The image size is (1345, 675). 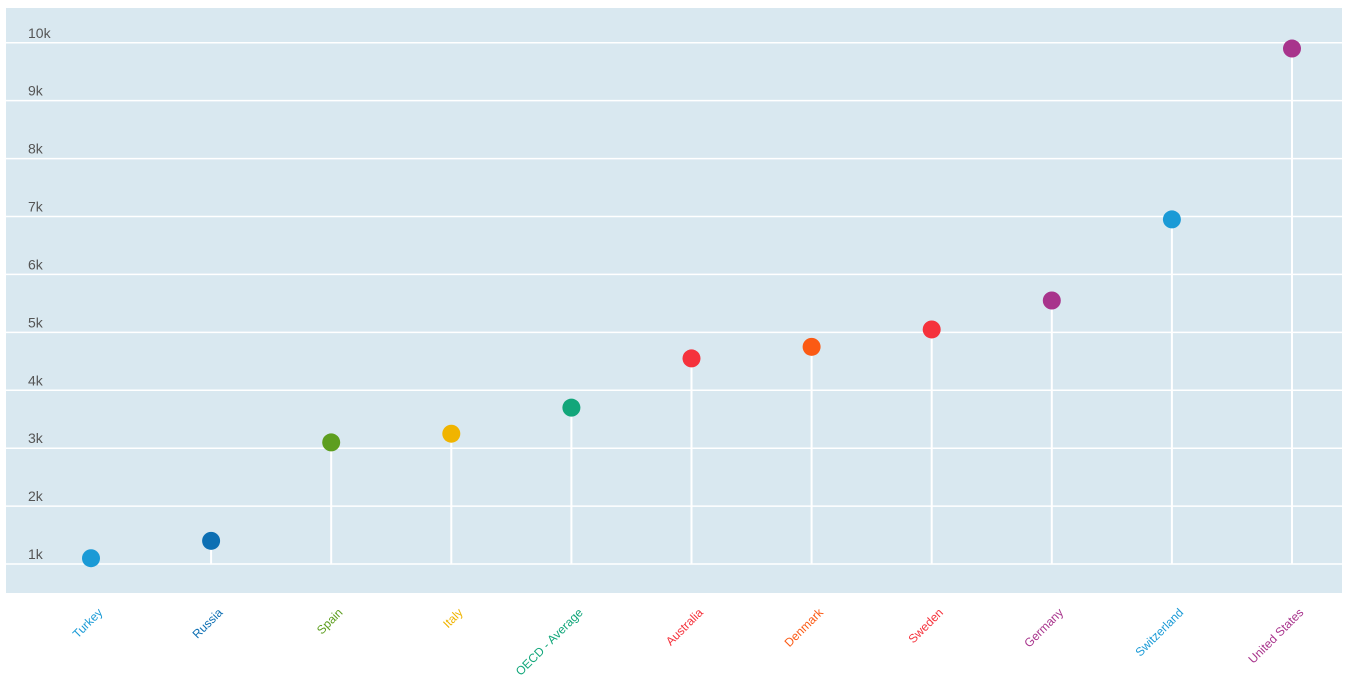 What do you see at coordinates (36, 438) in the screenshot?
I see `y-tick-label: 3k` at bounding box center [36, 438].